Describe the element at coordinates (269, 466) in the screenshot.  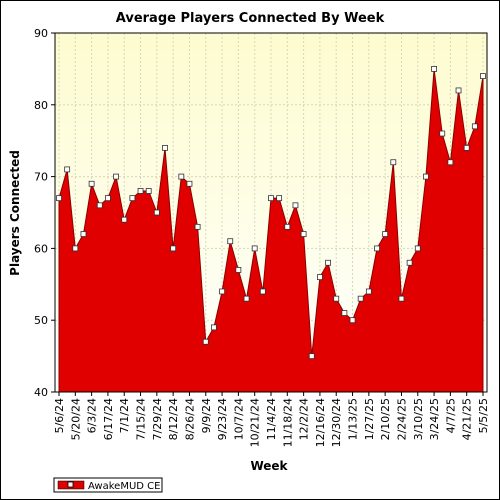
I see `x-axis-title: Week` at that location.